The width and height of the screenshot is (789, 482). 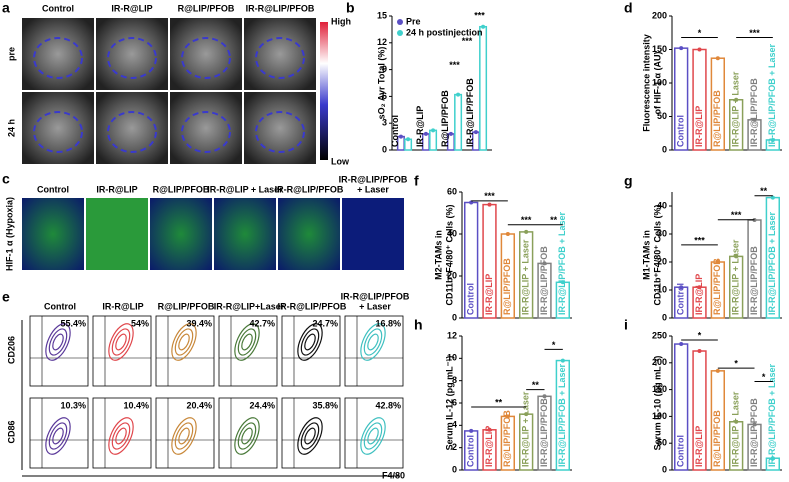 I want to click on y-tick-label: 6, so click(x=384, y=96).